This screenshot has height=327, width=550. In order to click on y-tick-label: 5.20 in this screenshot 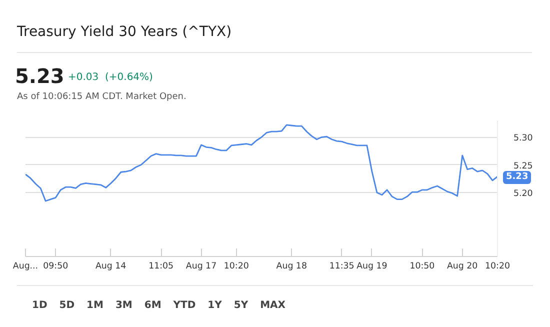, I will do `click(523, 194)`.